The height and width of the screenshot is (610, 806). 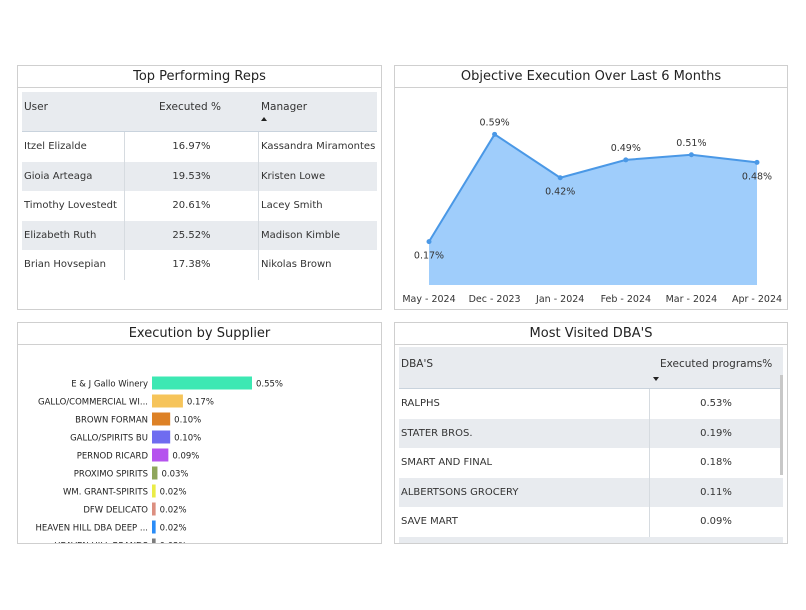 I want to click on column-header-manager: Manager, so click(x=284, y=107).